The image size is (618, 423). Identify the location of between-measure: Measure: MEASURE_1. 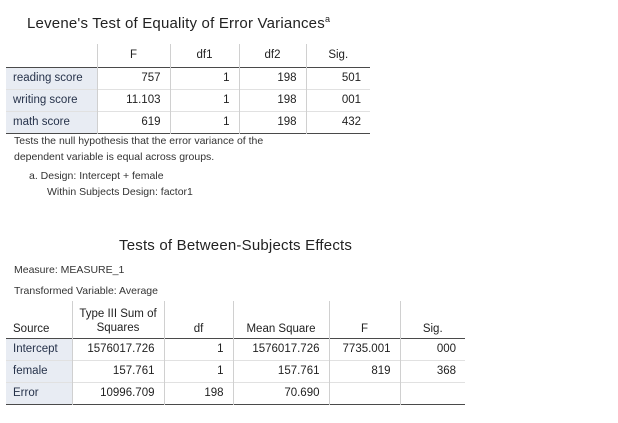
(69, 270).